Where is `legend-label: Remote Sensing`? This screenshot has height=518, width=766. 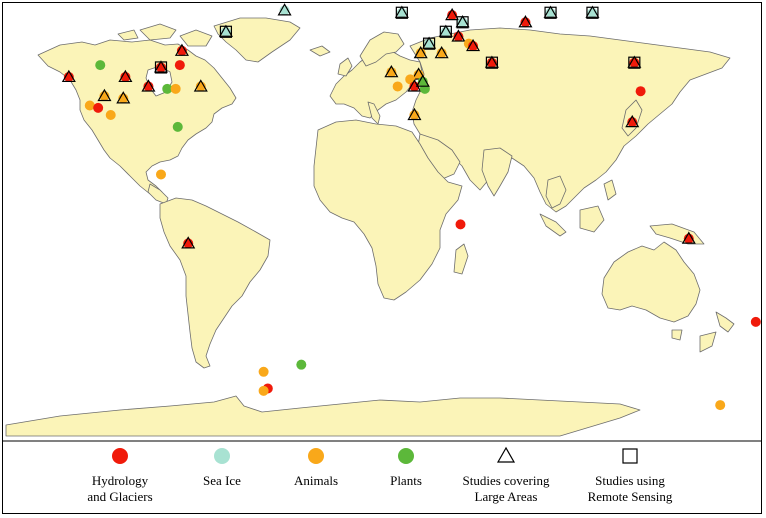 legend-label: Remote Sensing is located at coordinates (630, 496).